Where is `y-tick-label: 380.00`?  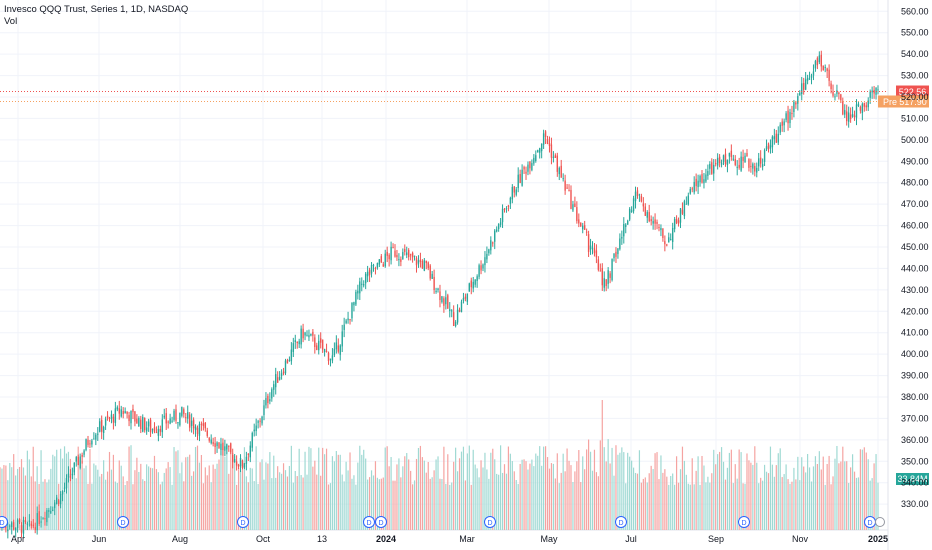
y-tick-label: 380.00 is located at coordinates (915, 397).